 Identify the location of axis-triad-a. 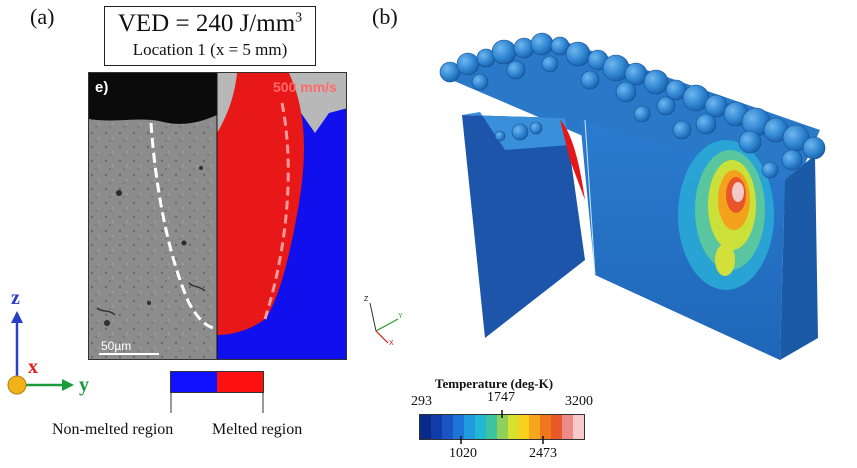
(40, 353).